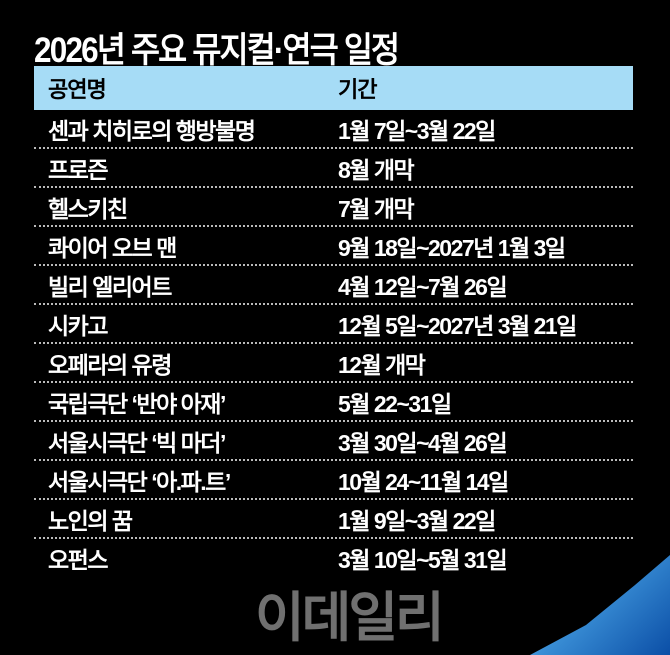 Image resolution: width=670 pixels, height=655 pixels. Describe the element at coordinates (112, 247) in the screenshot. I see `show-name: 콰이어 오브 맨` at that location.